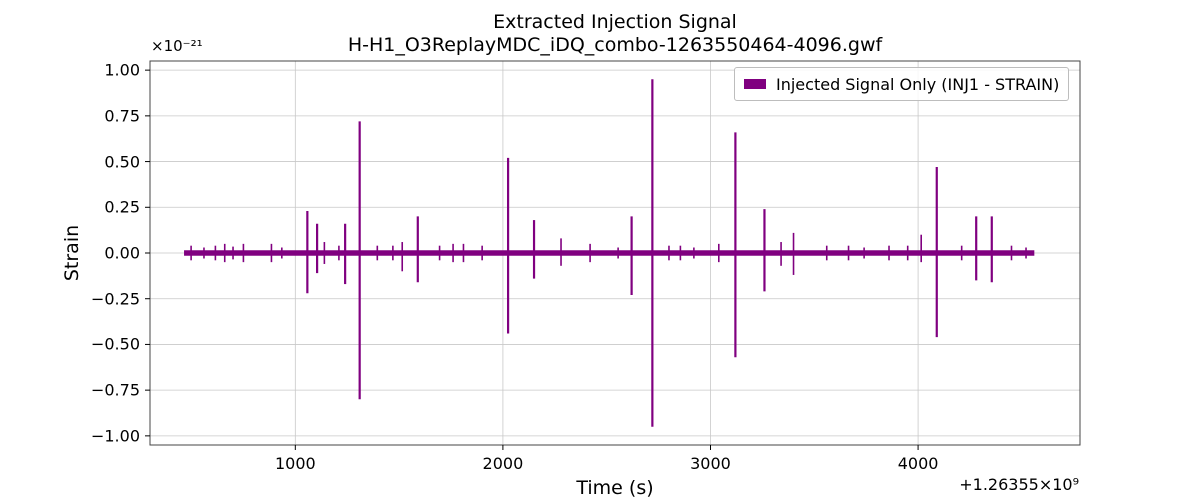 The width and height of the screenshot is (1200, 500). I want to click on y-tick-label: 0.75, so click(122, 116).